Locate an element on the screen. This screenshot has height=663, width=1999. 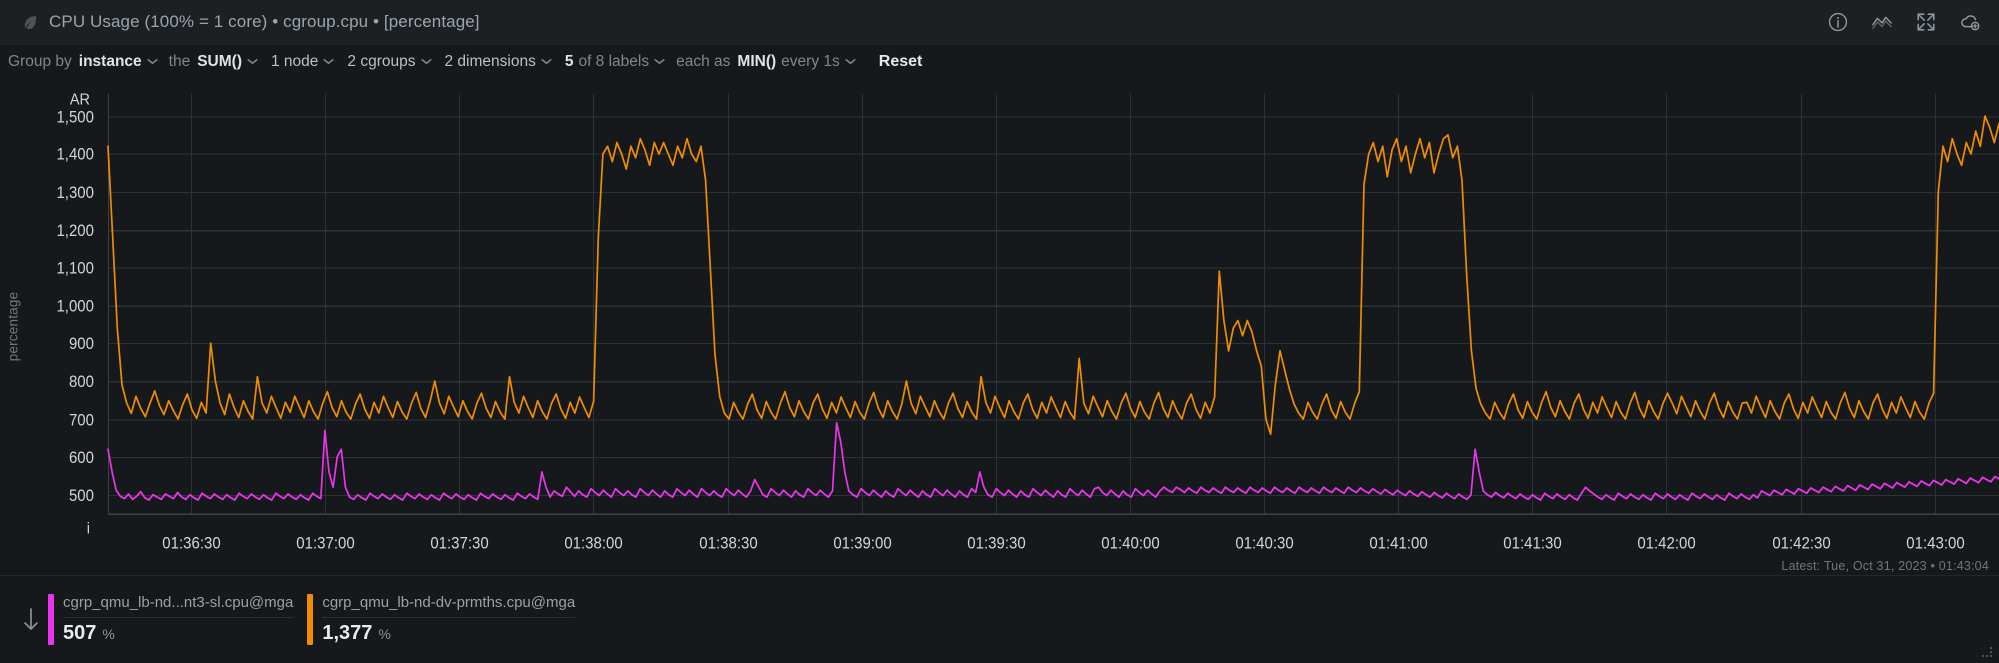
y-tick-label: 1,200 is located at coordinates (75, 232).